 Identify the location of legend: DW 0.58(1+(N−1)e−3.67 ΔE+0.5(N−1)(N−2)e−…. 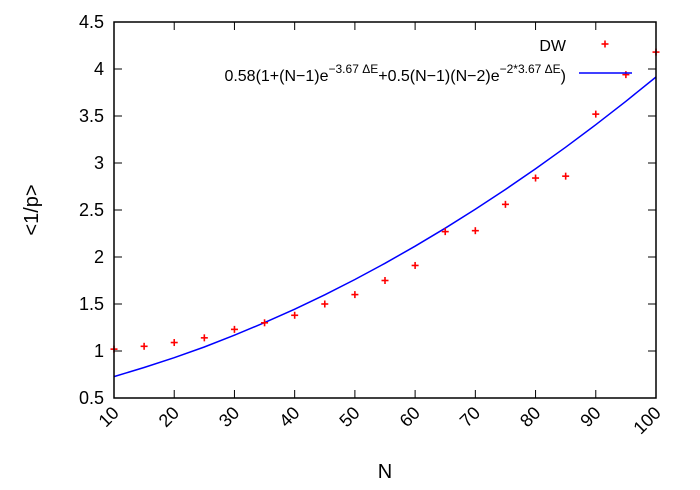
(428, 61).